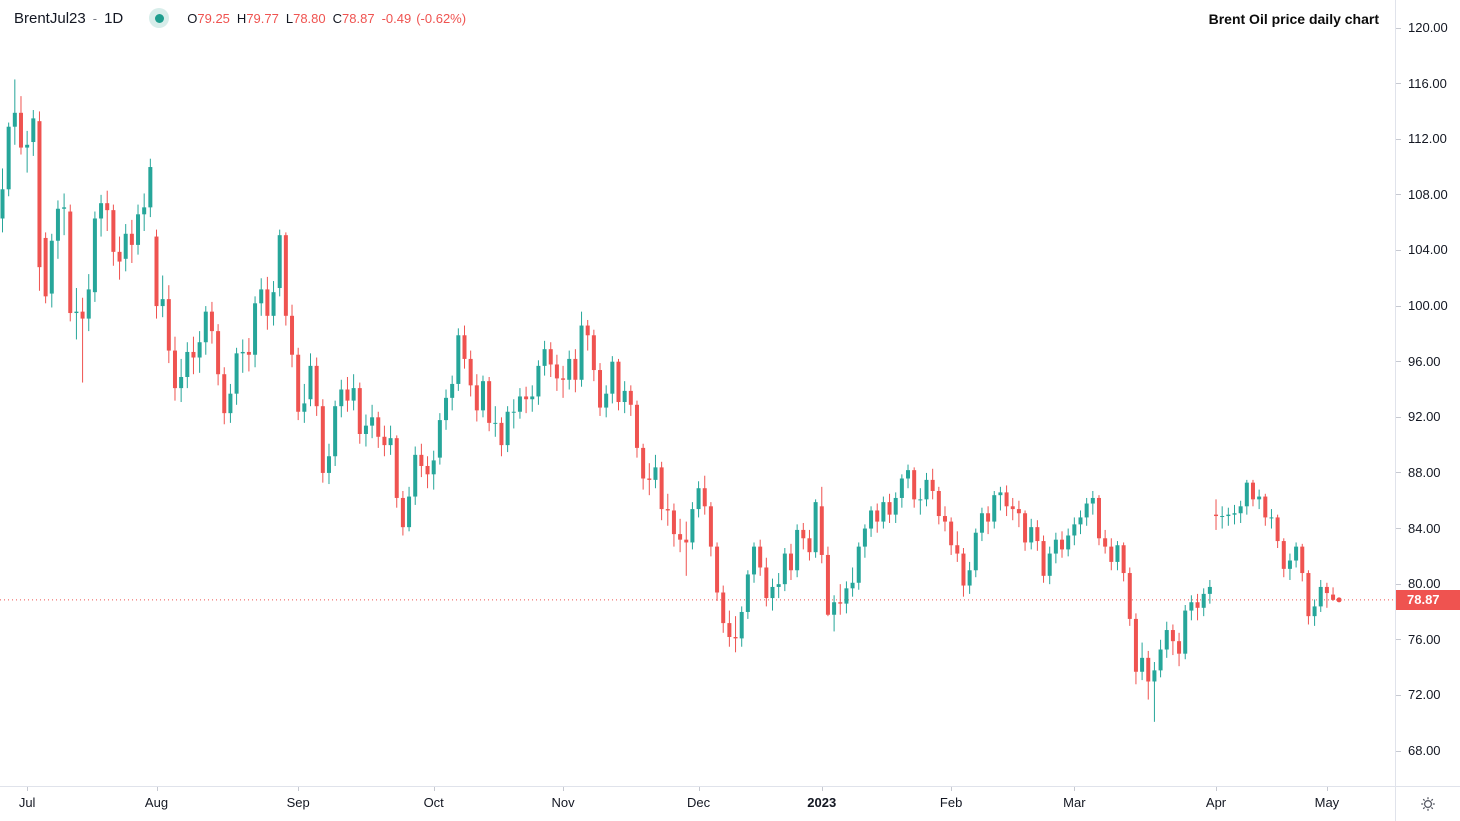 This screenshot has height=821, width=1460. I want to click on interval-label: 1D, so click(114, 18).